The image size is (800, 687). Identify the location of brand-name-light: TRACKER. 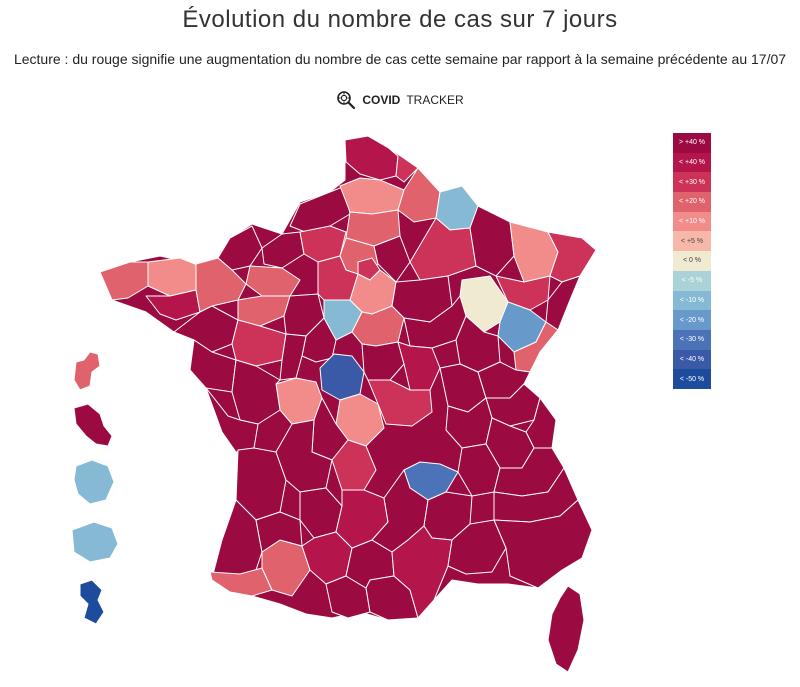
(435, 100).